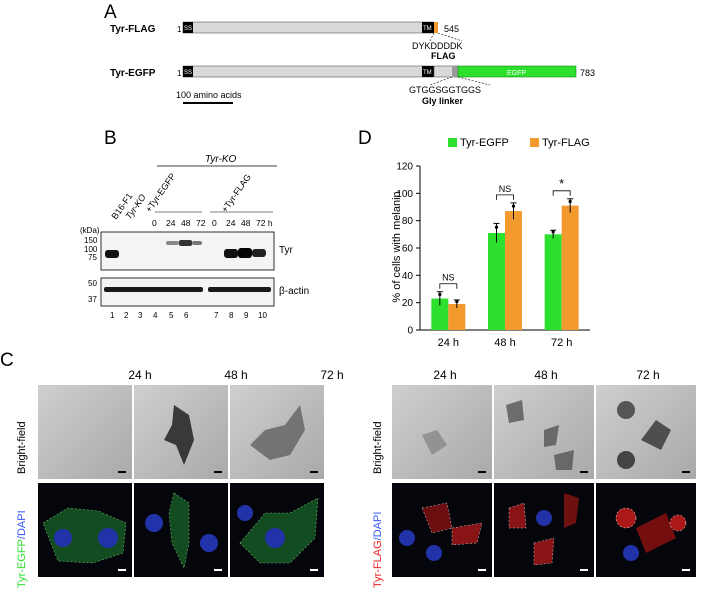  Describe the element at coordinates (437, 46) in the screenshot. I see `construct1-seq: DYKDDDDK` at that location.